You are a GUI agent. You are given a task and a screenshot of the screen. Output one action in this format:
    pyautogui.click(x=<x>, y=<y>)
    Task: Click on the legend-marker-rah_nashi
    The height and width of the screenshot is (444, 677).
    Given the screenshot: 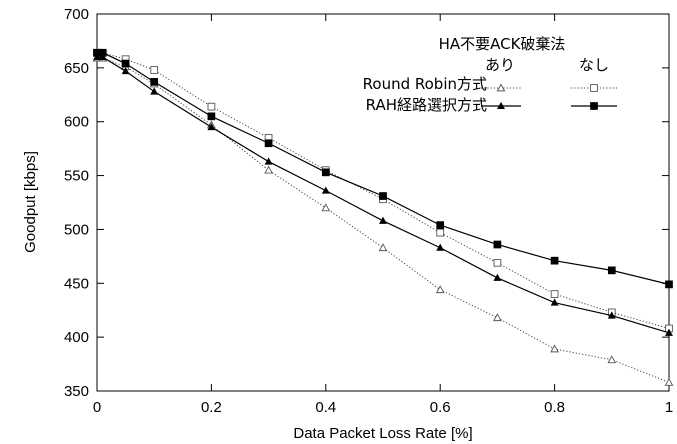 What is the action you would take?
    pyautogui.click(x=594, y=106)
    